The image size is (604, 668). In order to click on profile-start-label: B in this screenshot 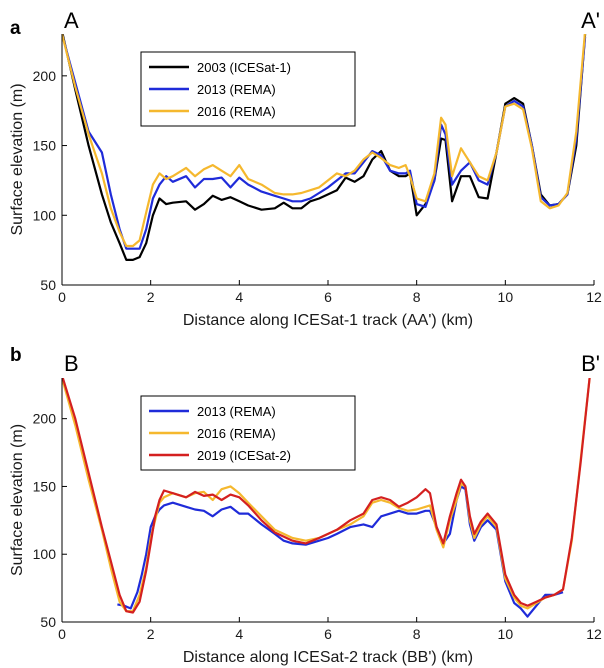, I will do `click(71, 363)`.